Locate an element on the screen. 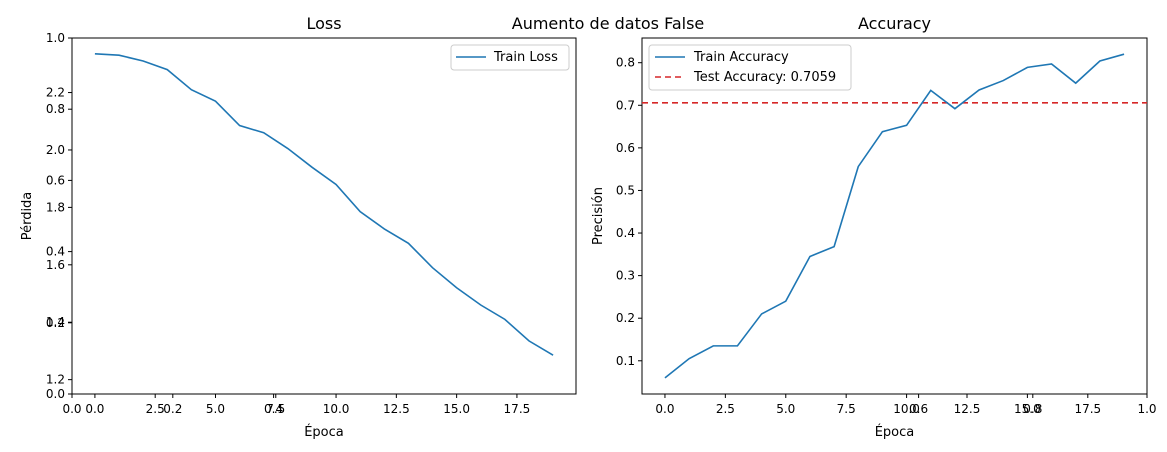 The height and width of the screenshot is (452, 1167). loss-legend-label: Train Loss is located at coordinates (525, 57).